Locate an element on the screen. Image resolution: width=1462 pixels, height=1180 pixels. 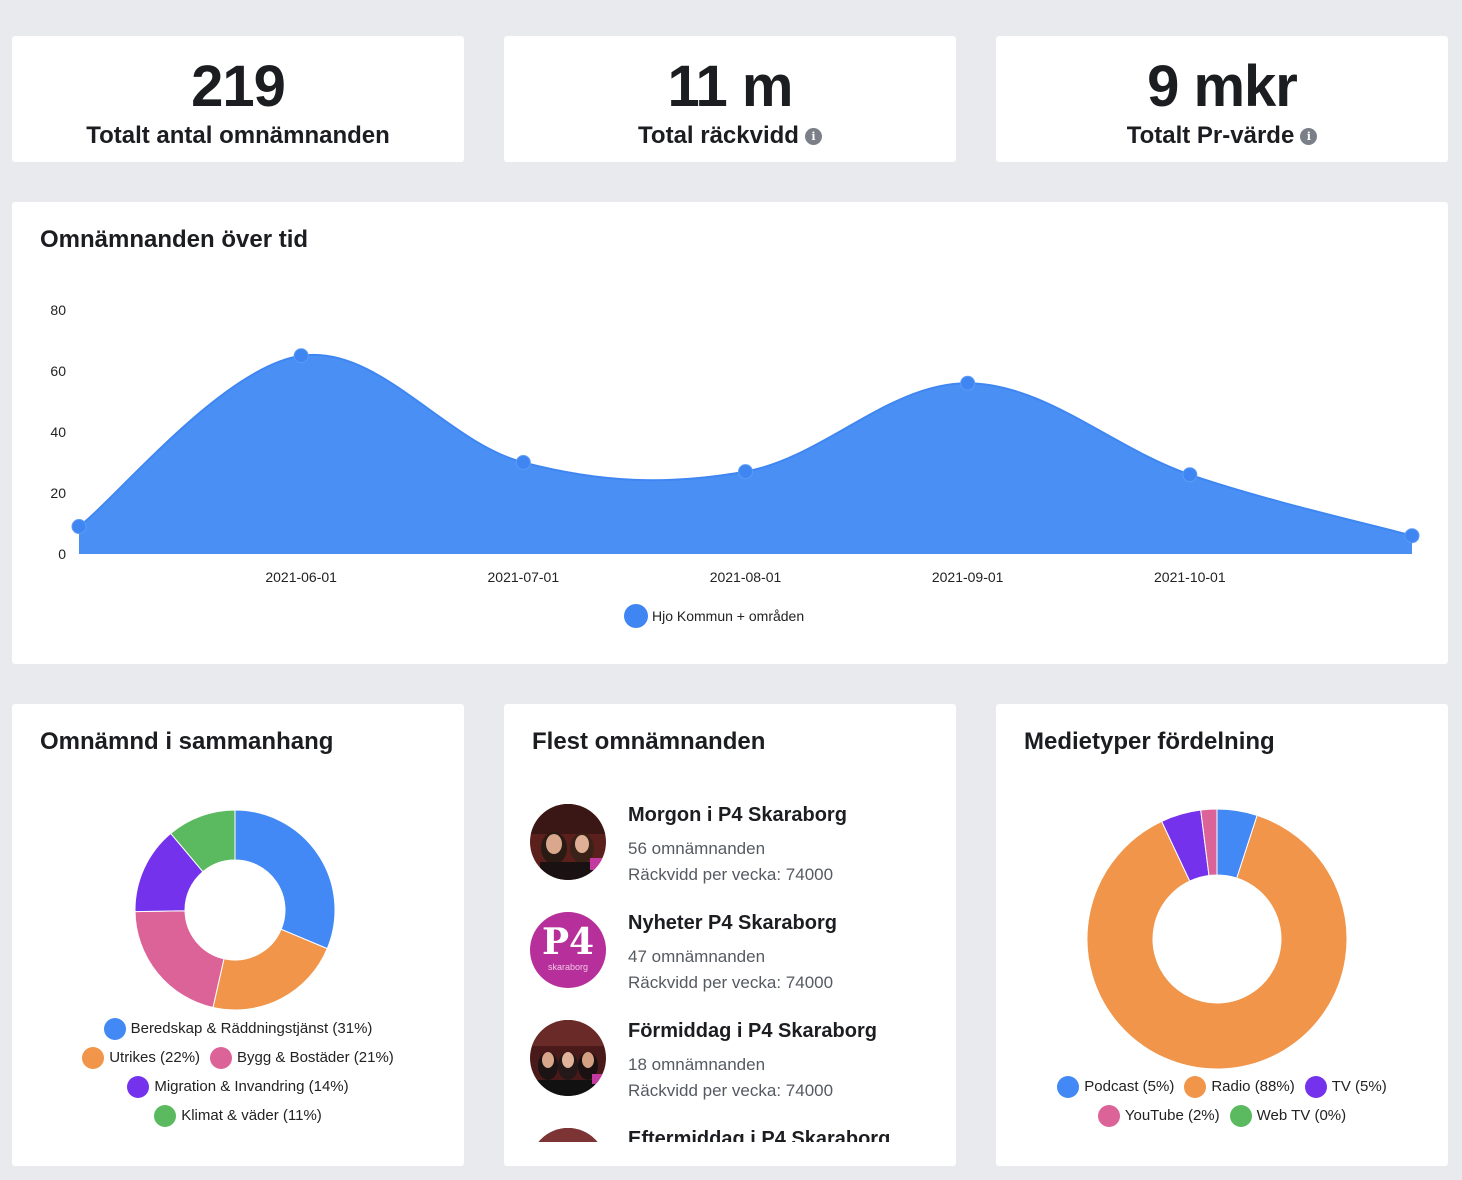
x-tick-label: 2021-10-01 is located at coordinates (1190, 577).